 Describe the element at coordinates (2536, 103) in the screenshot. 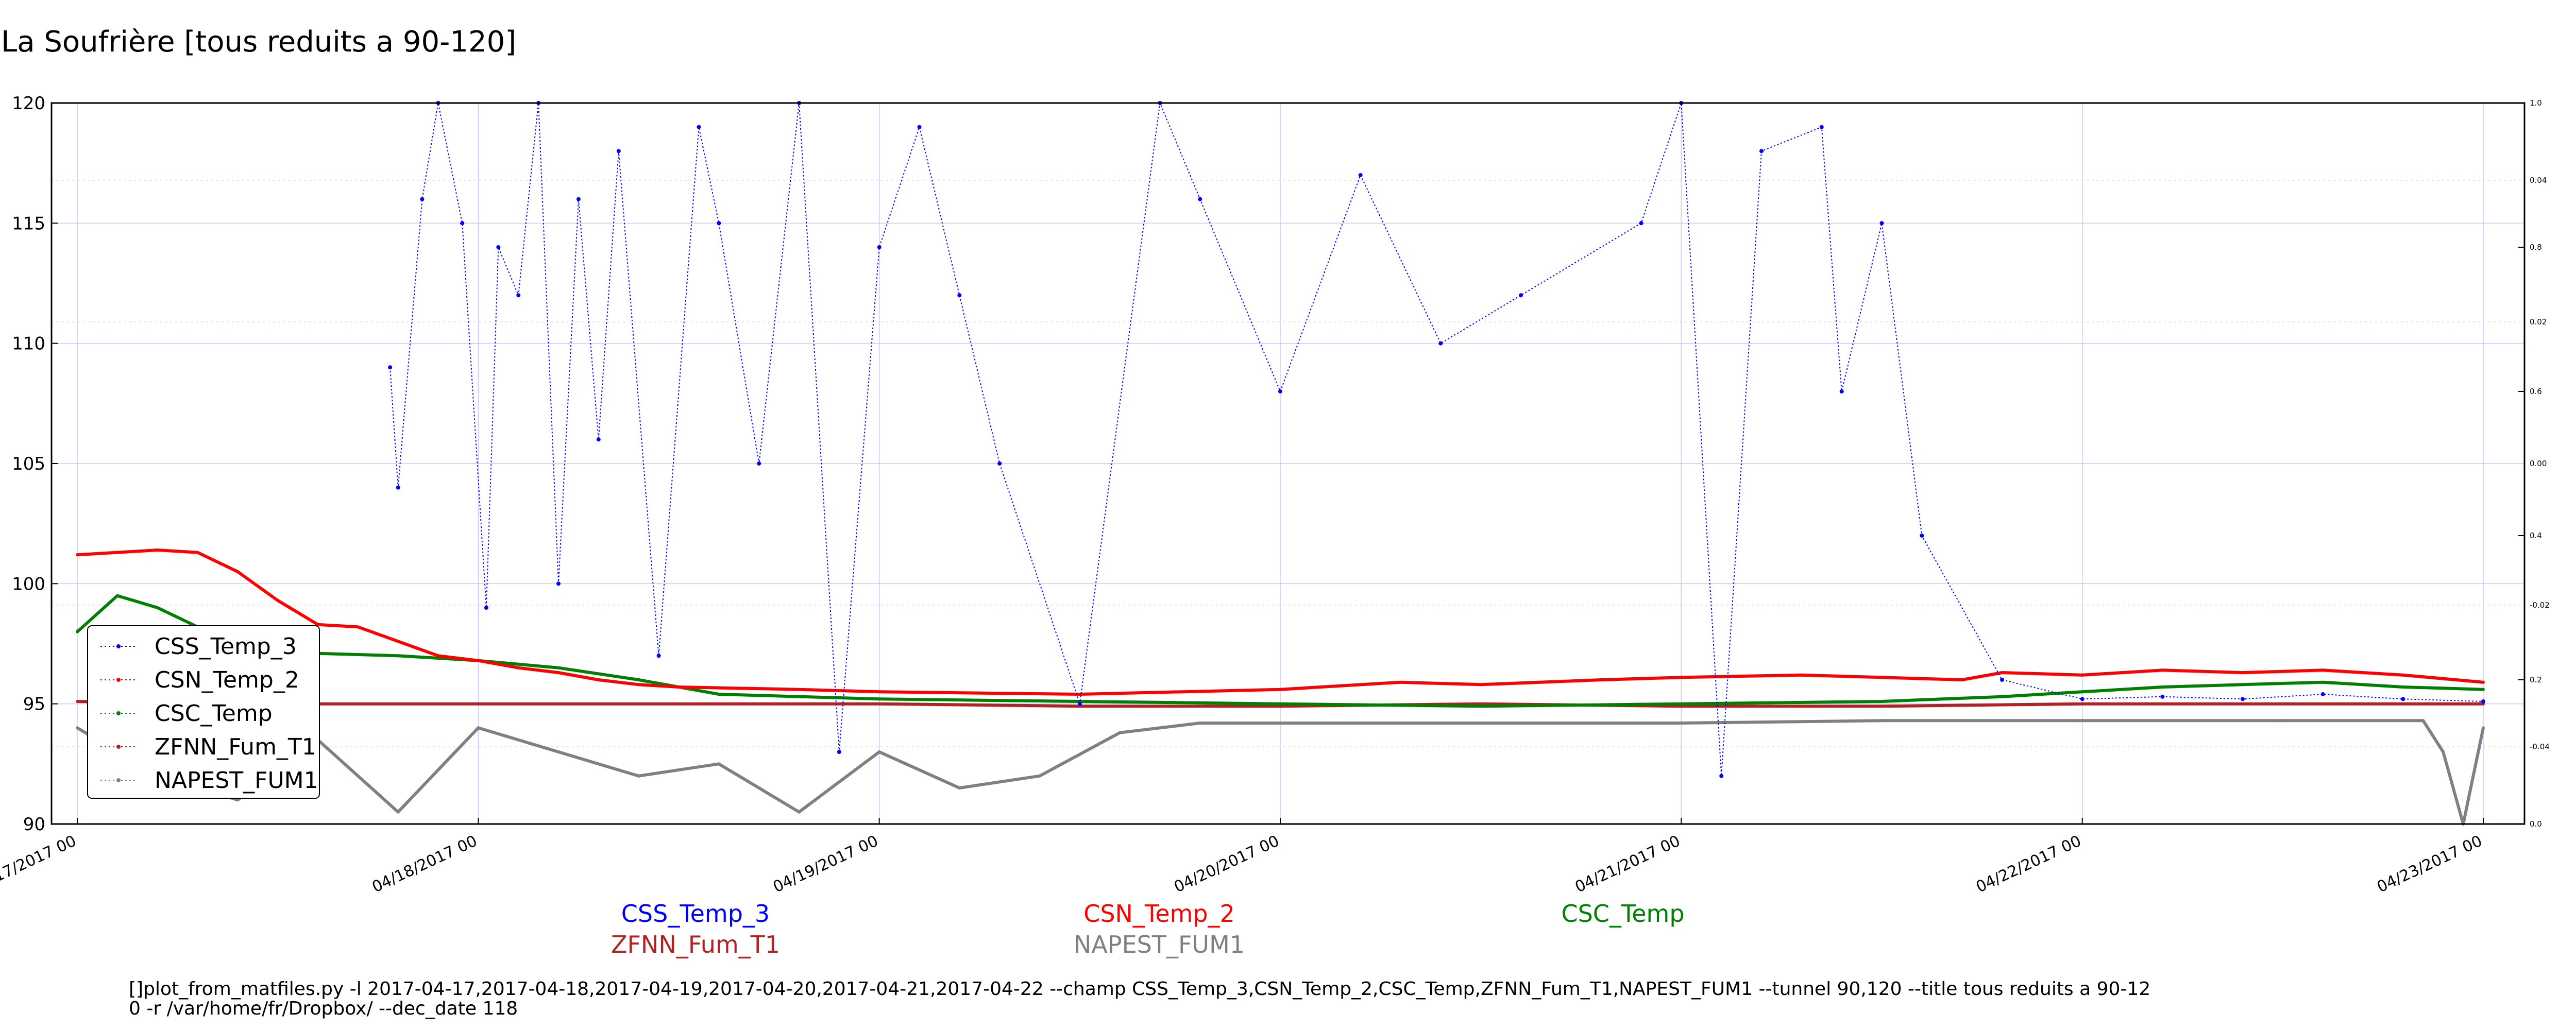

I see `right-tick-label: 1.0` at that location.